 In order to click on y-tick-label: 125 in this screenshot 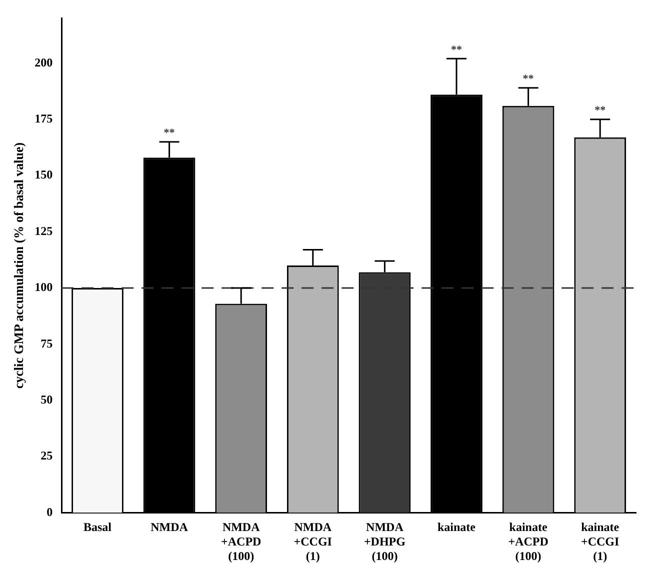, I will do `click(43, 231)`.